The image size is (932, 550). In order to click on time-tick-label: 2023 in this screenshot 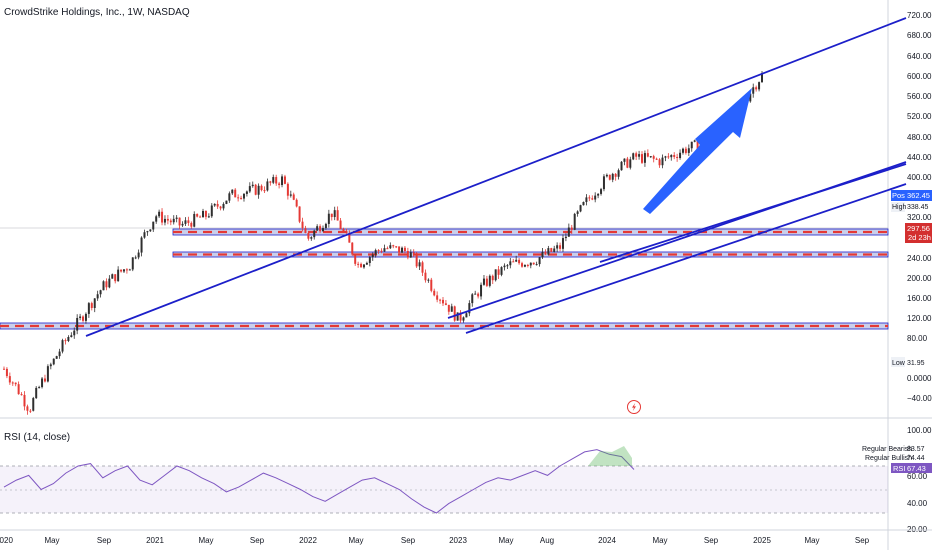, I will do `click(458, 540)`.